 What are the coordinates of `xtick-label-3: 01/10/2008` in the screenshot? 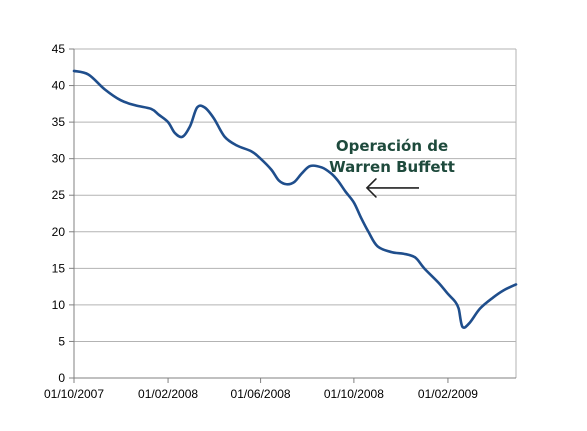 It's located at (354, 394).